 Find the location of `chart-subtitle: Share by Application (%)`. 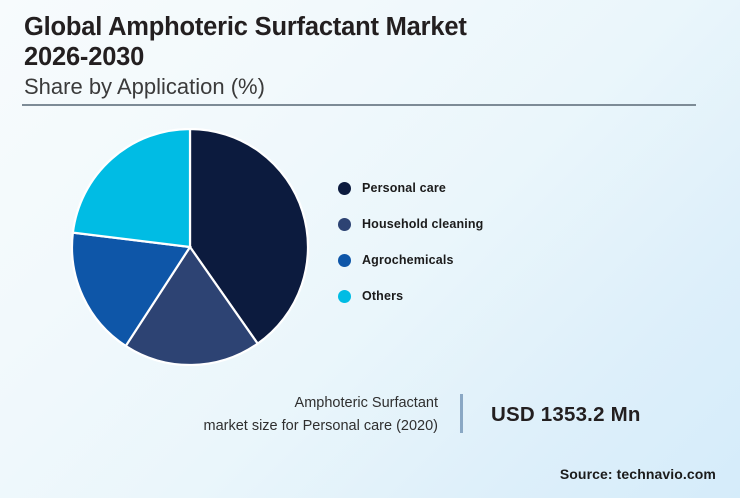

chart-subtitle: Share by Application (%) is located at coordinates (144, 87).